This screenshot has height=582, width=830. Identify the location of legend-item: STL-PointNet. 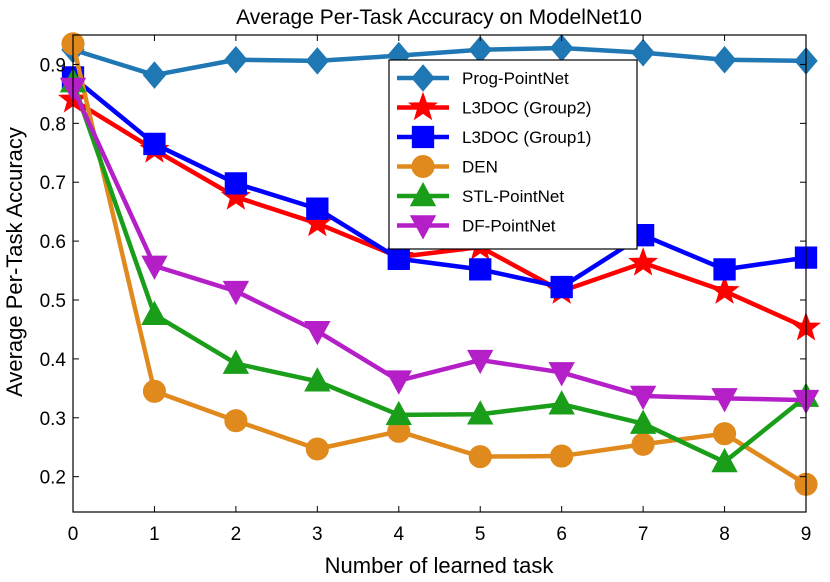
(480, 194).